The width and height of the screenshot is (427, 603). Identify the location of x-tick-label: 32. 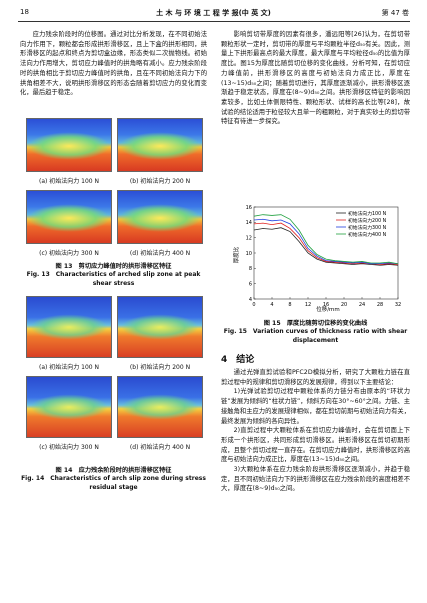
(398, 305).